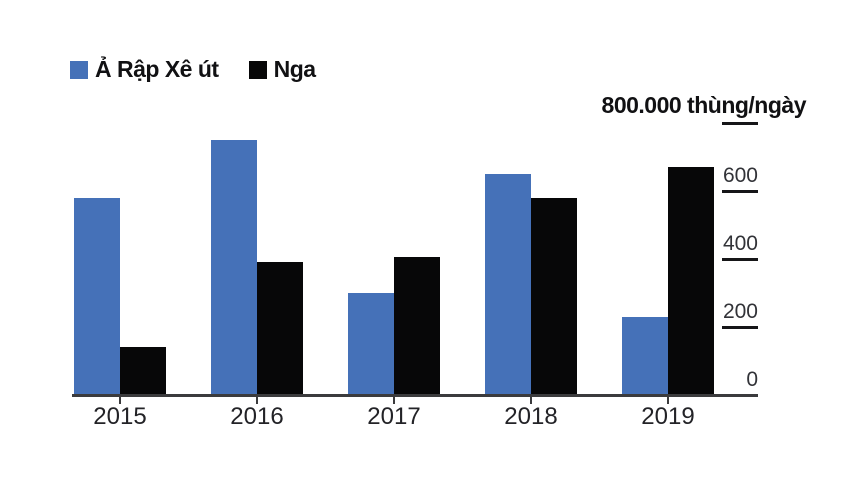 The width and height of the screenshot is (860, 481). What do you see at coordinates (668, 416) in the screenshot?
I see `x-tick-label-2019: 2019` at bounding box center [668, 416].